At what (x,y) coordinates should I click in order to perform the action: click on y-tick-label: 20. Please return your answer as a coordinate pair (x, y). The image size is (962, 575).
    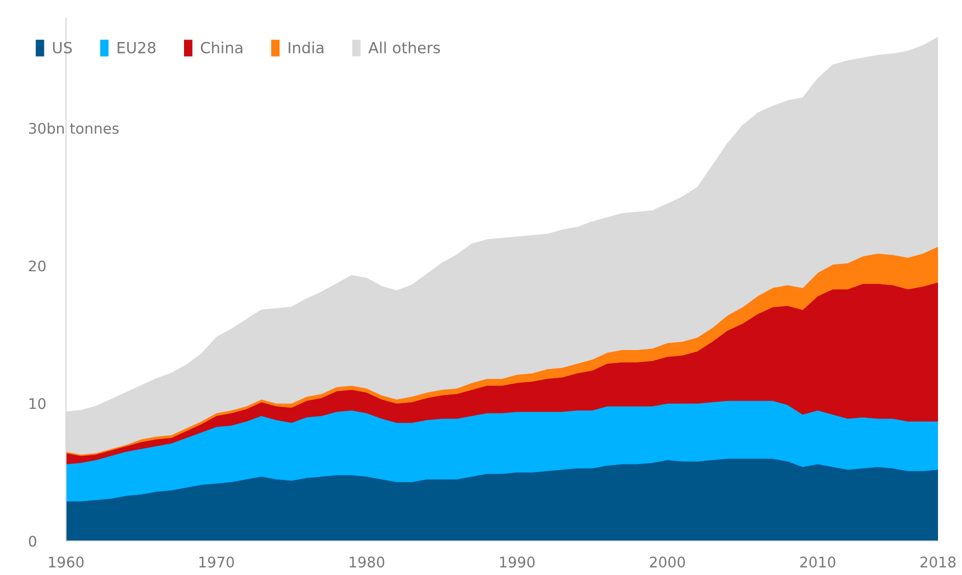
    Looking at the image, I should click on (37, 266).